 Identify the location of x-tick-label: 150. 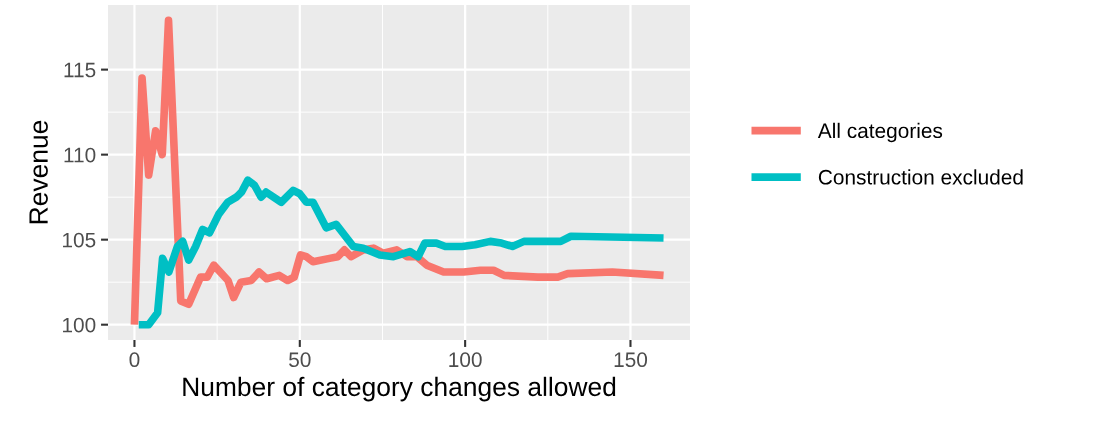
(631, 360).